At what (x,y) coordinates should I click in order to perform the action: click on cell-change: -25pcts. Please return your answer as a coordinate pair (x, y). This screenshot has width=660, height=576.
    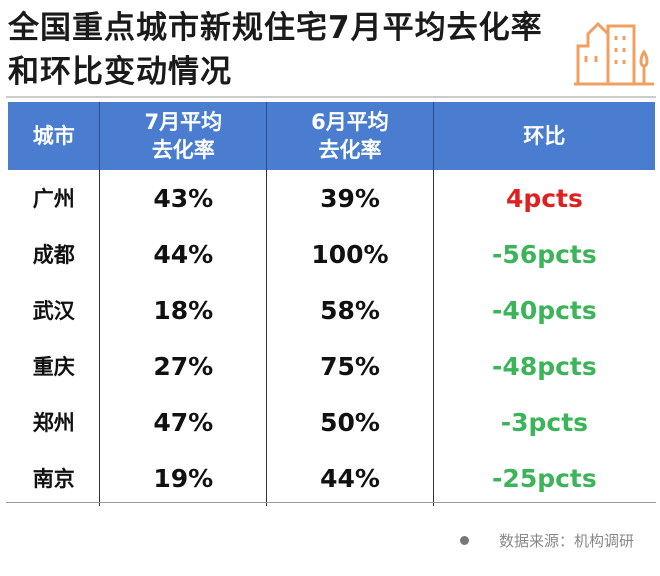
    Looking at the image, I should click on (543, 478).